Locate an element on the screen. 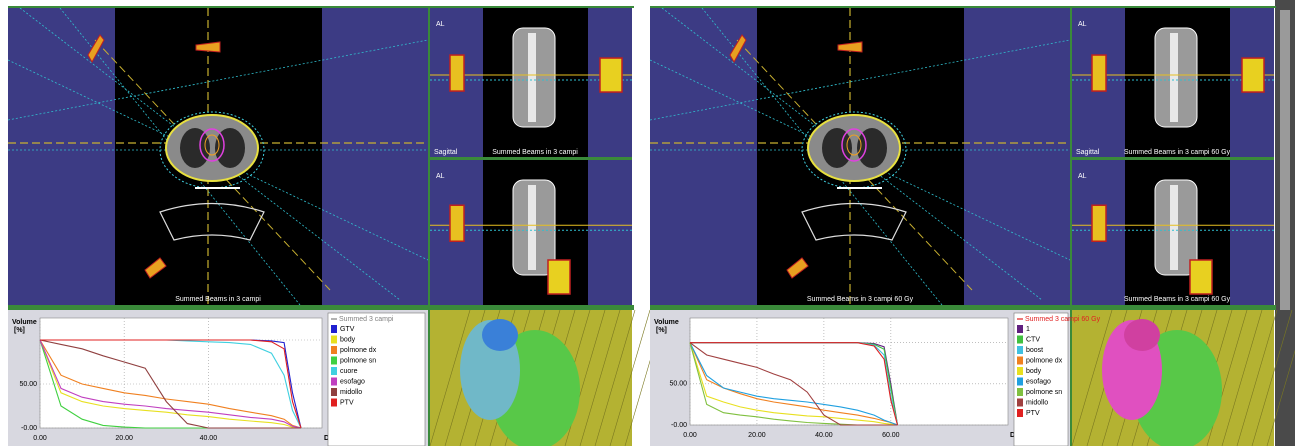 The width and height of the screenshot is (1295, 446). legend-label: boost is located at coordinates (1034, 350).